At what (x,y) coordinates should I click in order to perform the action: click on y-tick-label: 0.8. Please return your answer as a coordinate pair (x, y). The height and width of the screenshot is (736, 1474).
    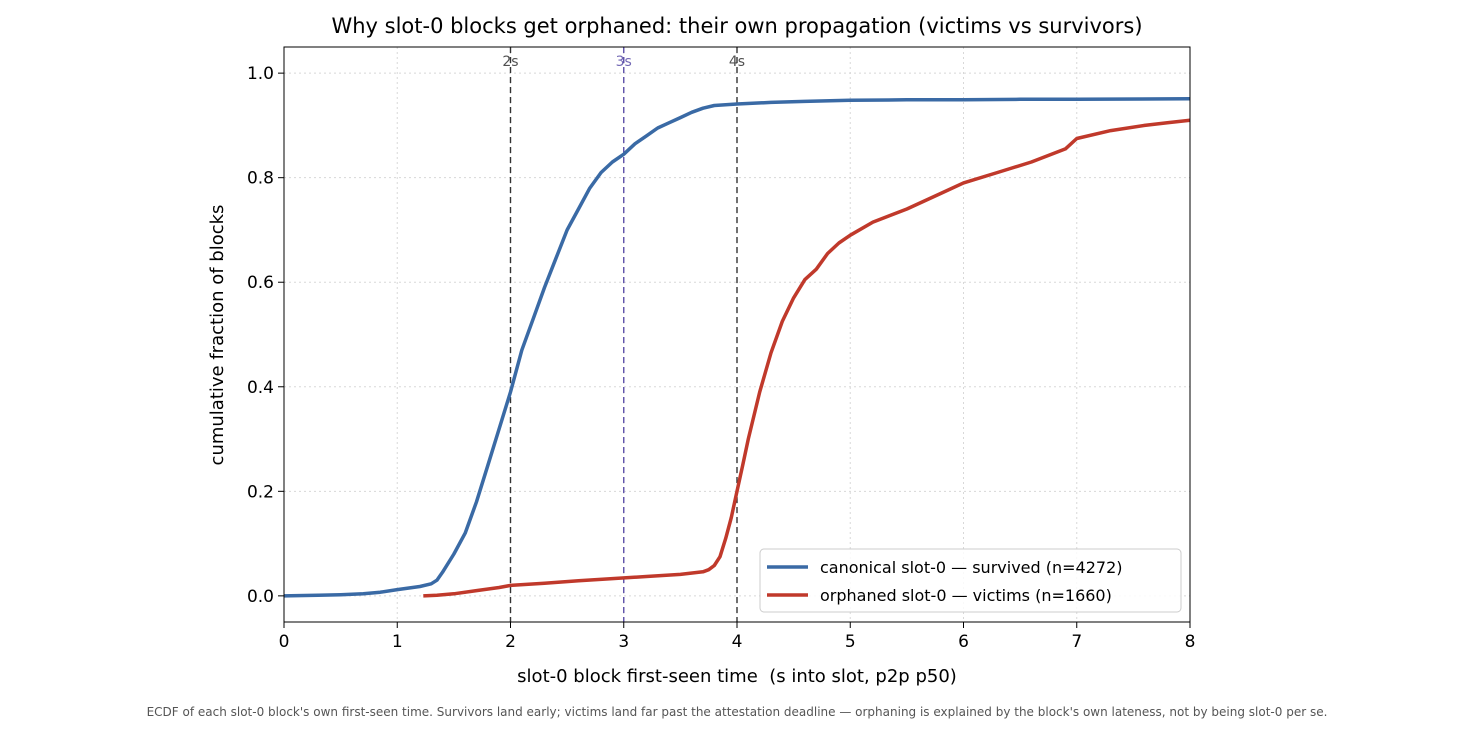
    Looking at the image, I should click on (260, 179).